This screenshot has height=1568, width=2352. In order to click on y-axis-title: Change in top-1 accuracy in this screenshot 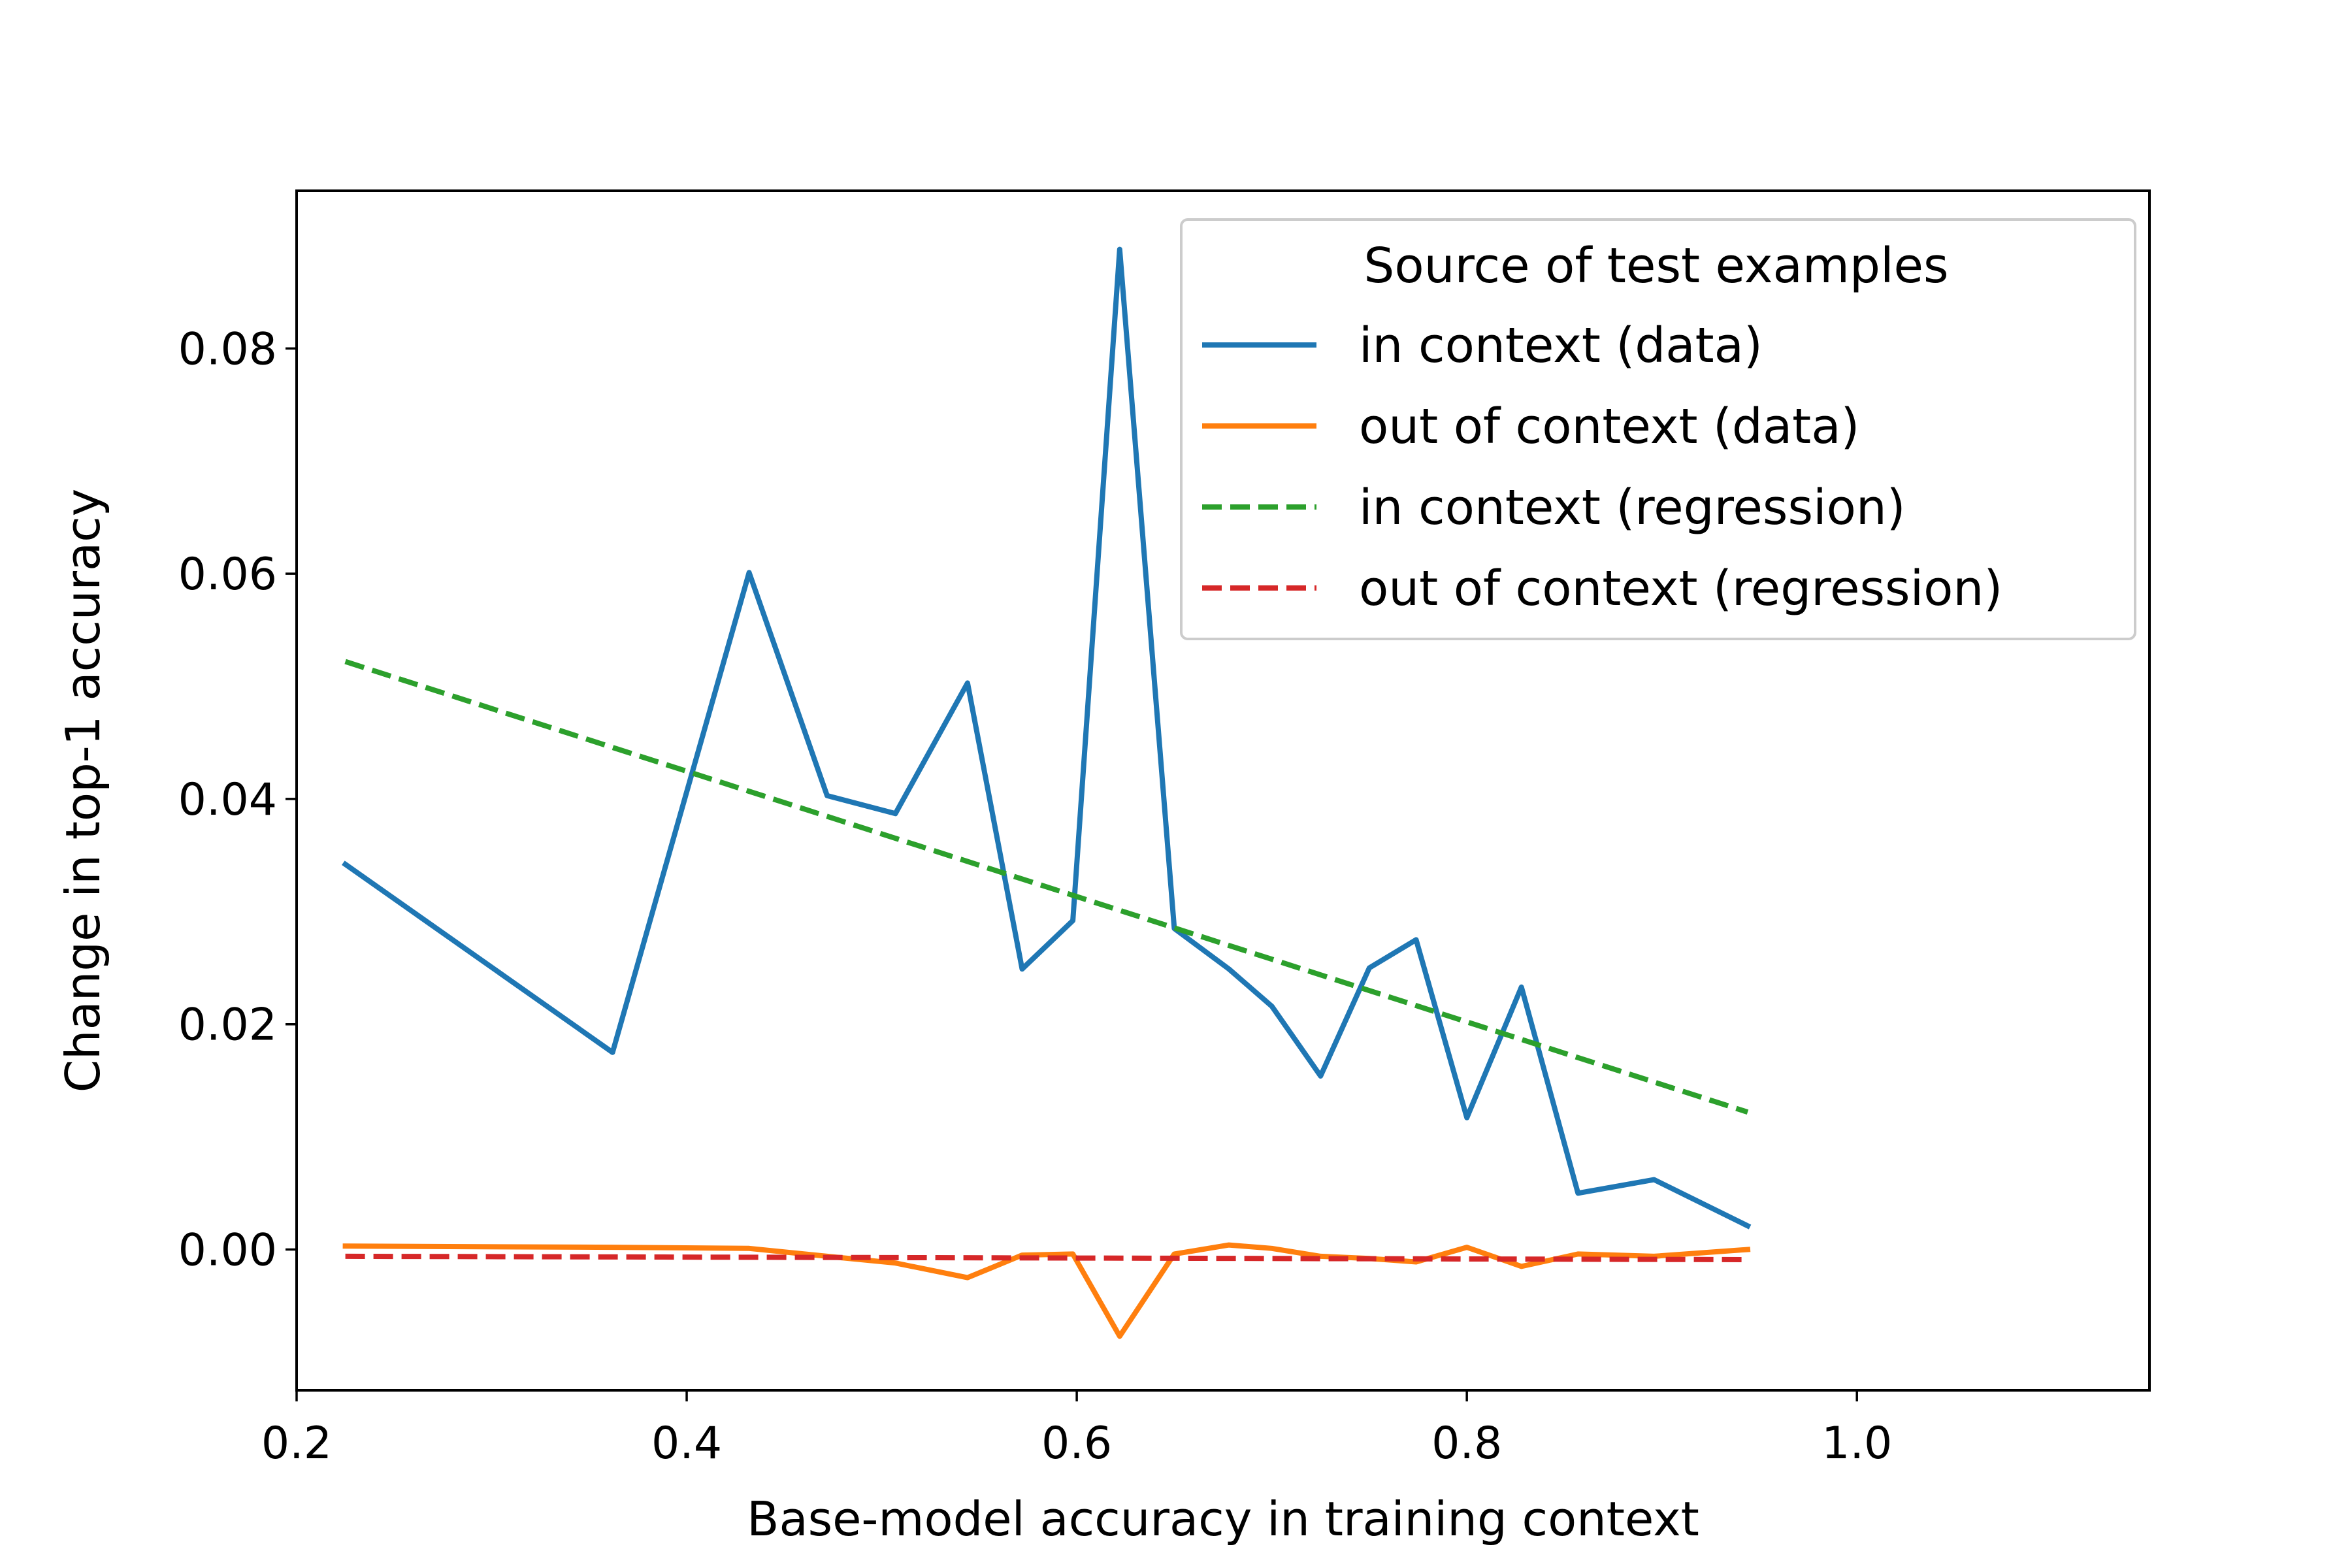, I will do `click(83, 791)`.